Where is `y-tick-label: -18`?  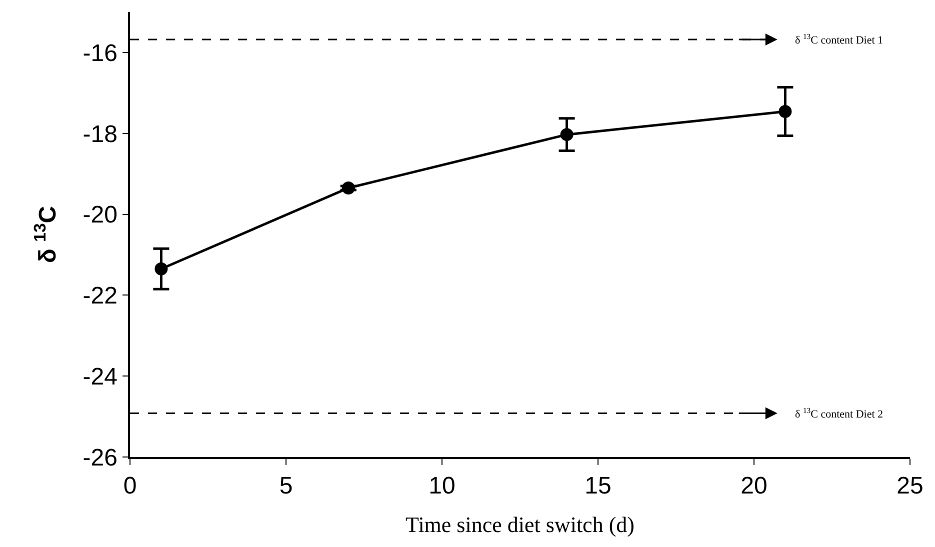
y-tick-label: -18 is located at coordinates (100, 134).